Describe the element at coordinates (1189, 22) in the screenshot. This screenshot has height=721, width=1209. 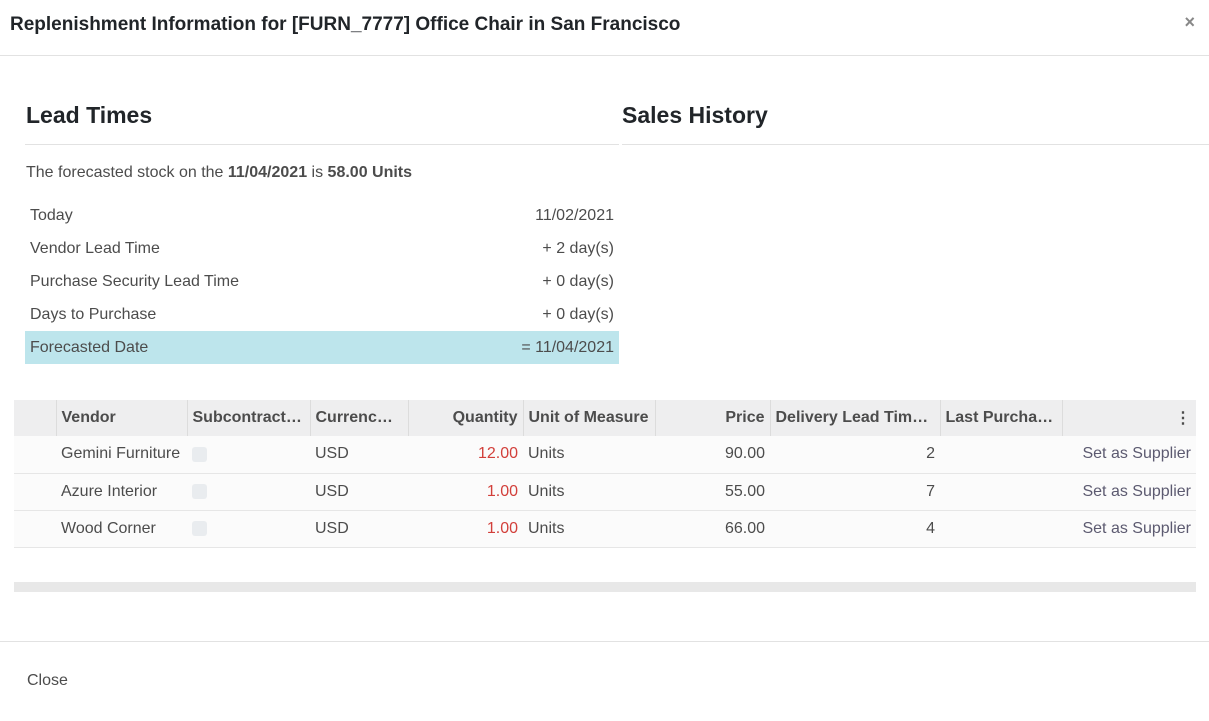
I see `close-icon: ×` at that location.